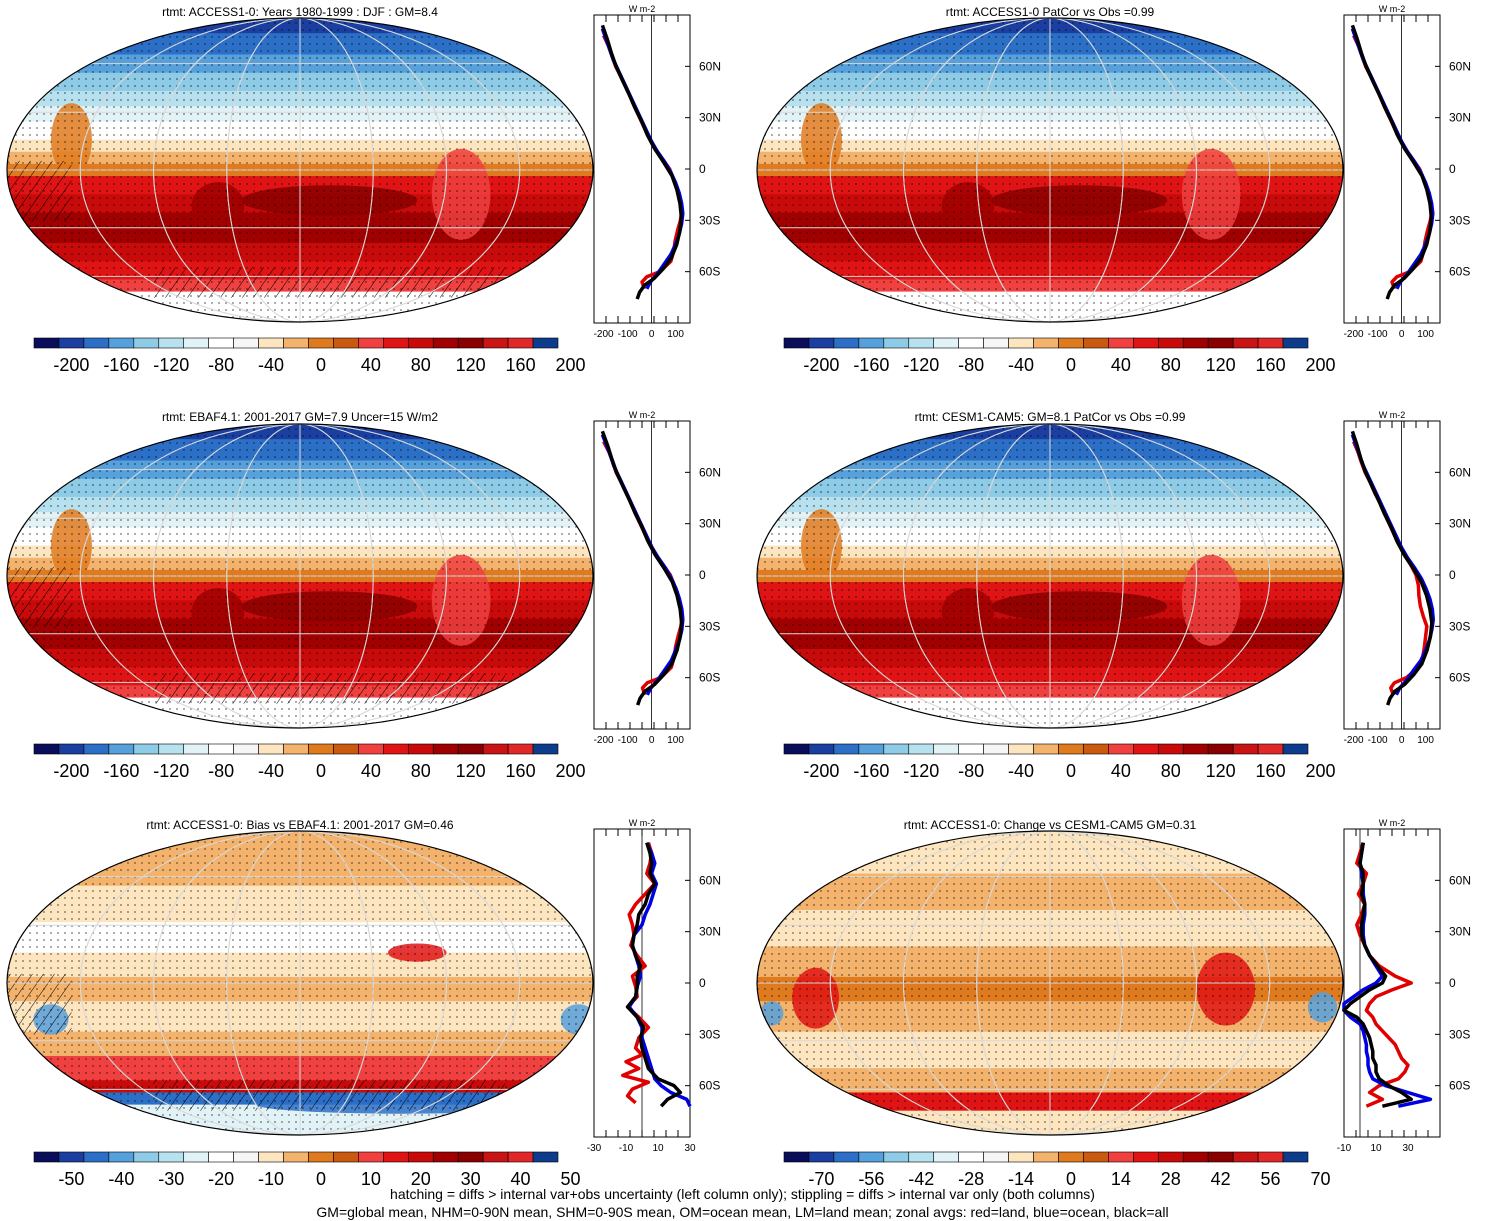 Image resolution: width=1485 pixels, height=1221 pixels. Describe the element at coordinates (657, 578) in the screenshot. I see `panel-3-zonal-profile: W m-2 60N 30N 0 30S 60S -200 -100 0 100` at that location.